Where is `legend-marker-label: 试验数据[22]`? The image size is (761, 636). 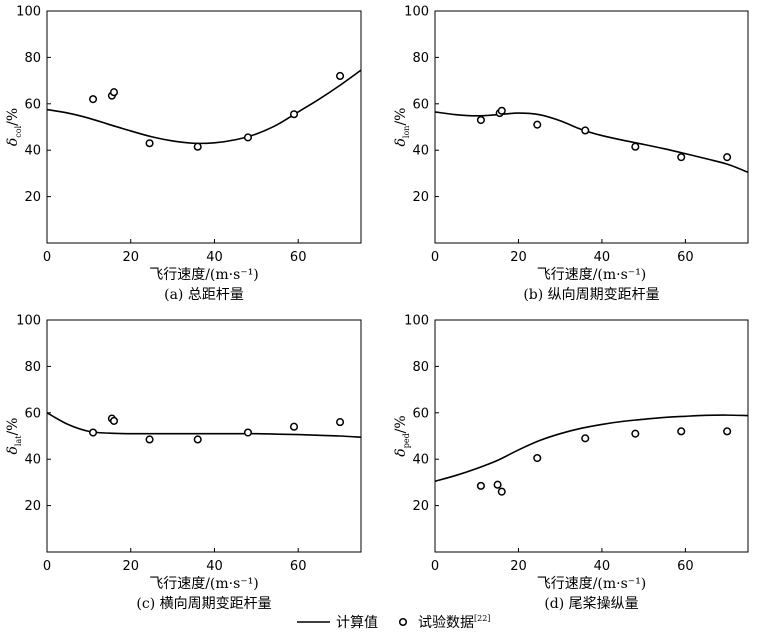 legend-marker-label: 试验数据[22] is located at coordinates (454, 622).